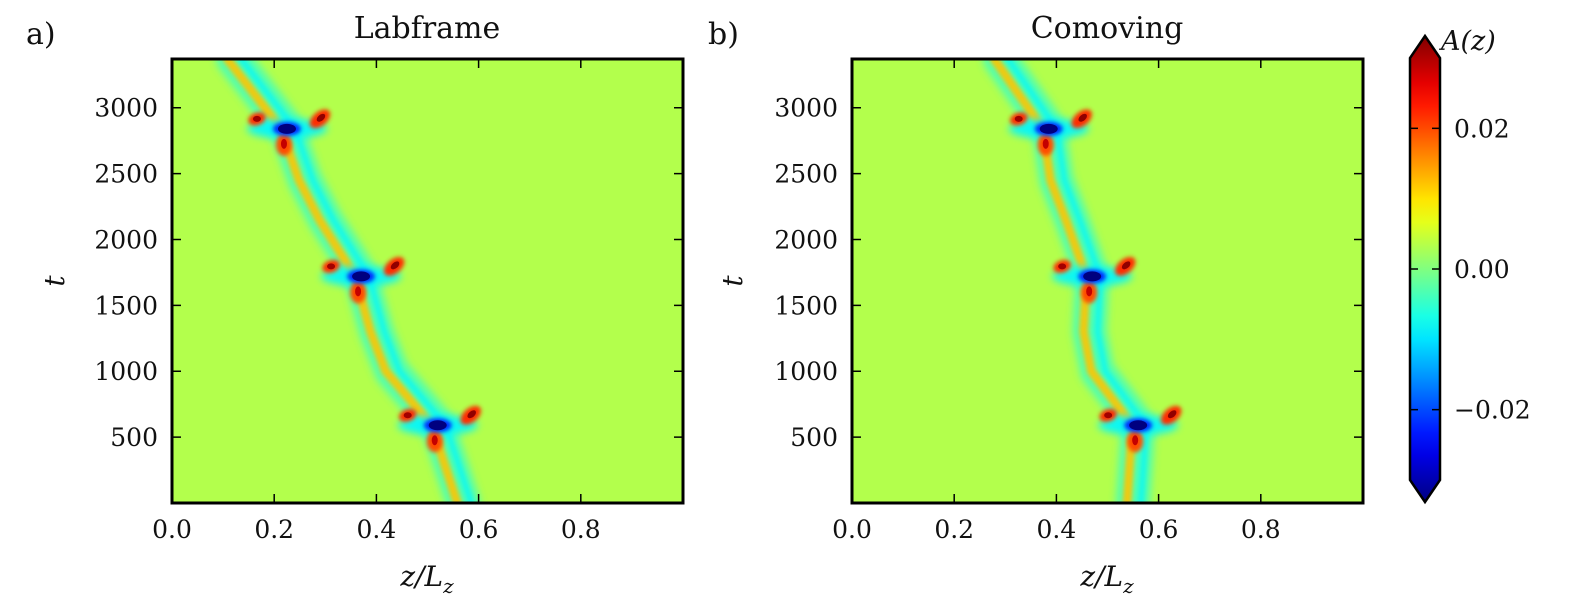  Describe the element at coordinates (732, 281) in the screenshot. I see `panel-b-ylabel: t` at that location.